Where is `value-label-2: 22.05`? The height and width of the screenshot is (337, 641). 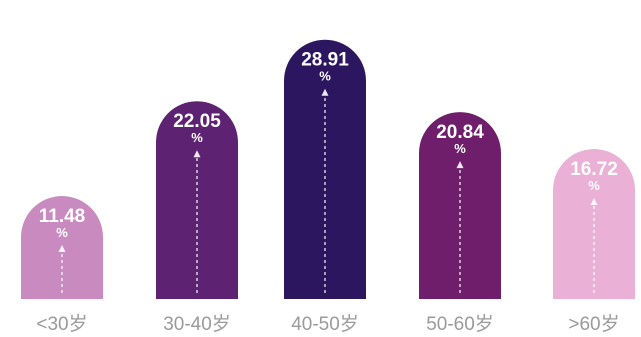
value-label-2: 22.05 is located at coordinates (197, 121).